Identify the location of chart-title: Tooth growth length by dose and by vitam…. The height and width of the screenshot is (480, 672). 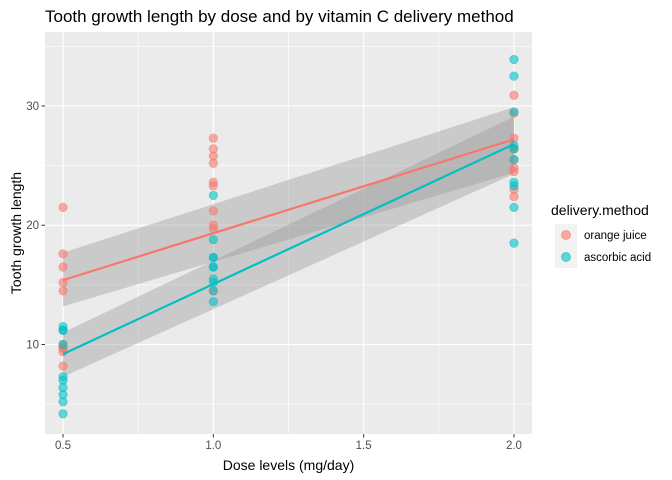
(279, 16).